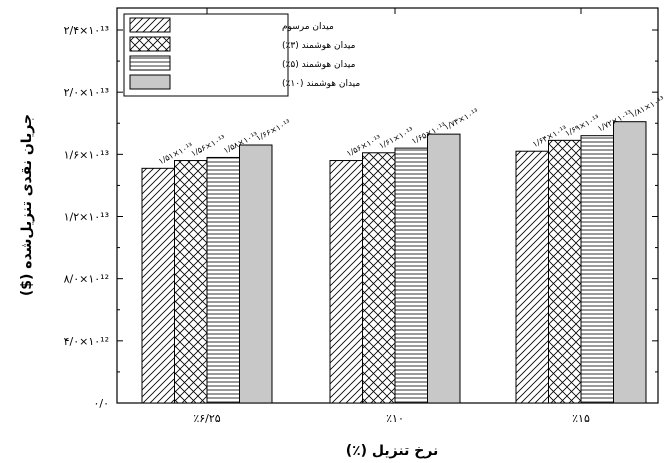  I want to click on y-tick-label: ۴/۰×۱۰¹², so click(86, 341).